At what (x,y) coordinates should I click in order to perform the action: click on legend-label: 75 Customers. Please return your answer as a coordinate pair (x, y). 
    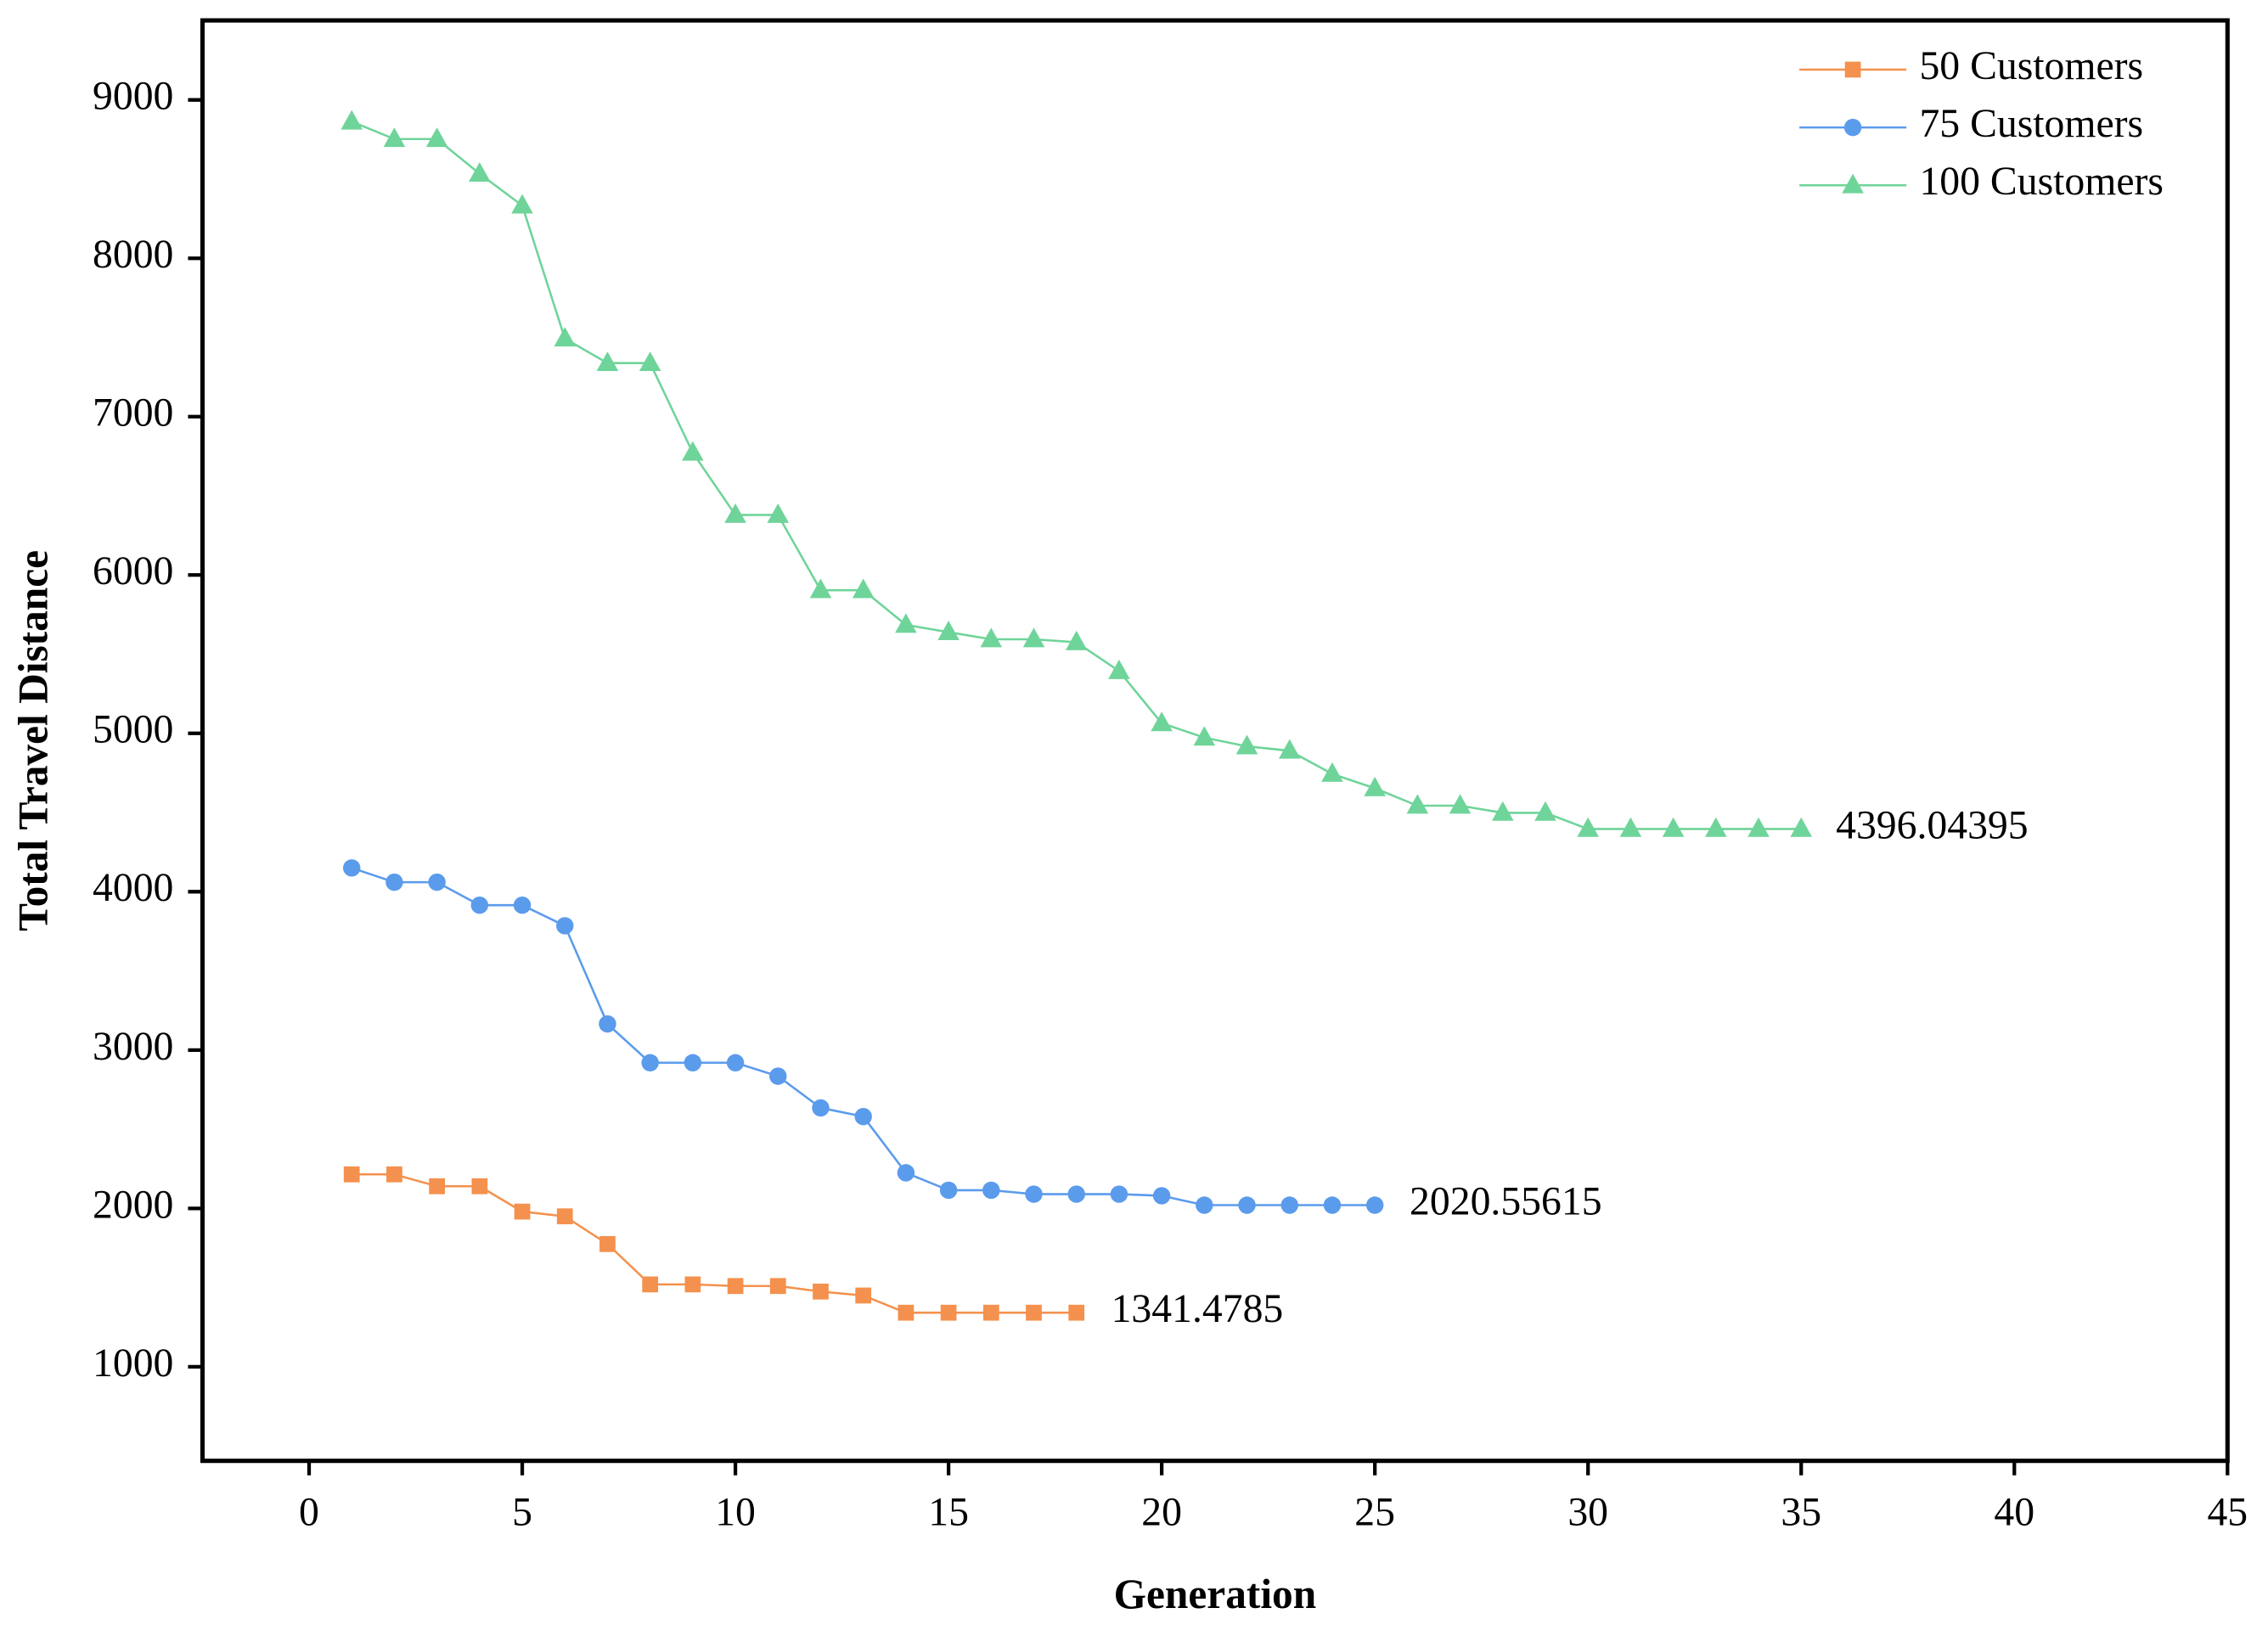
    Looking at the image, I should click on (2031, 124).